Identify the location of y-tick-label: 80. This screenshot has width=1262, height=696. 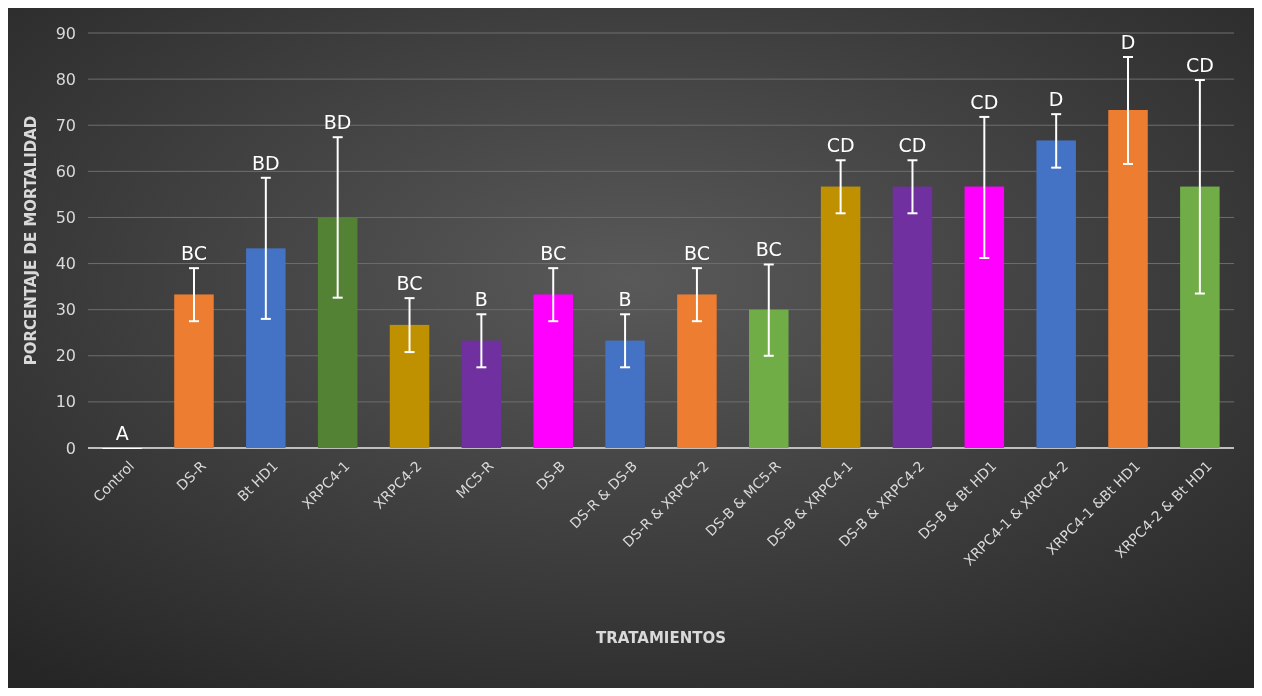
(65, 79).